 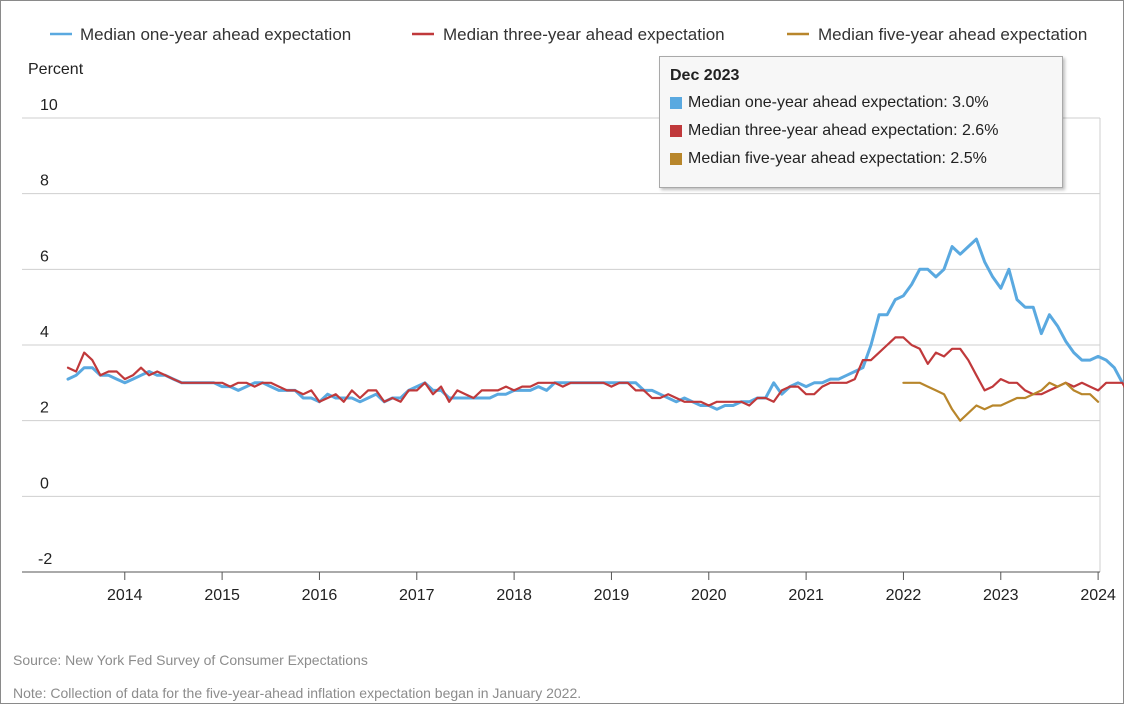 What do you see at coordinates (215, 34) in the screenshot?
I see `legend-label-1: Median one-year ahead expectation` at bounding box center [215, 34].